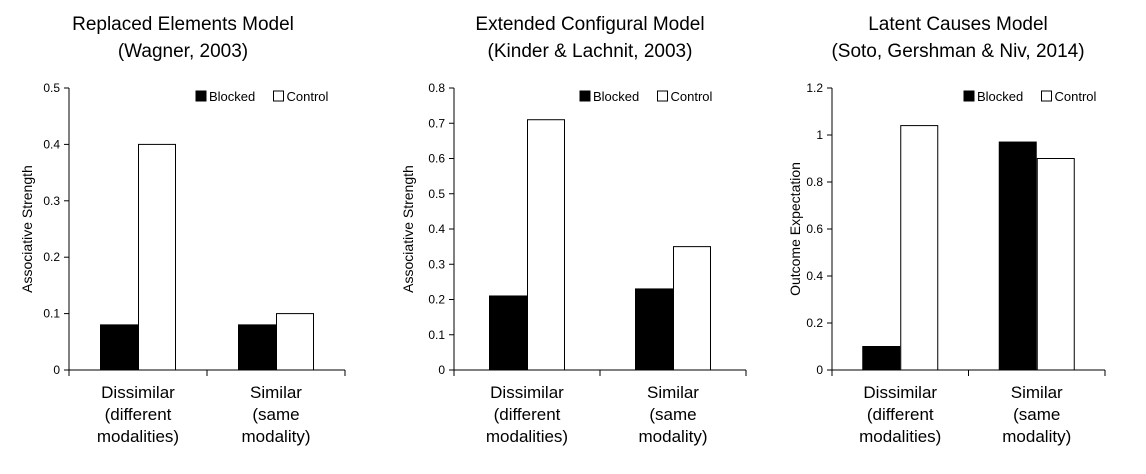 The height and width of the screenshot is (474, 1146). I want to click on chart-title-line: (Kinder & Lachnit, 2003), so click(590, 51).